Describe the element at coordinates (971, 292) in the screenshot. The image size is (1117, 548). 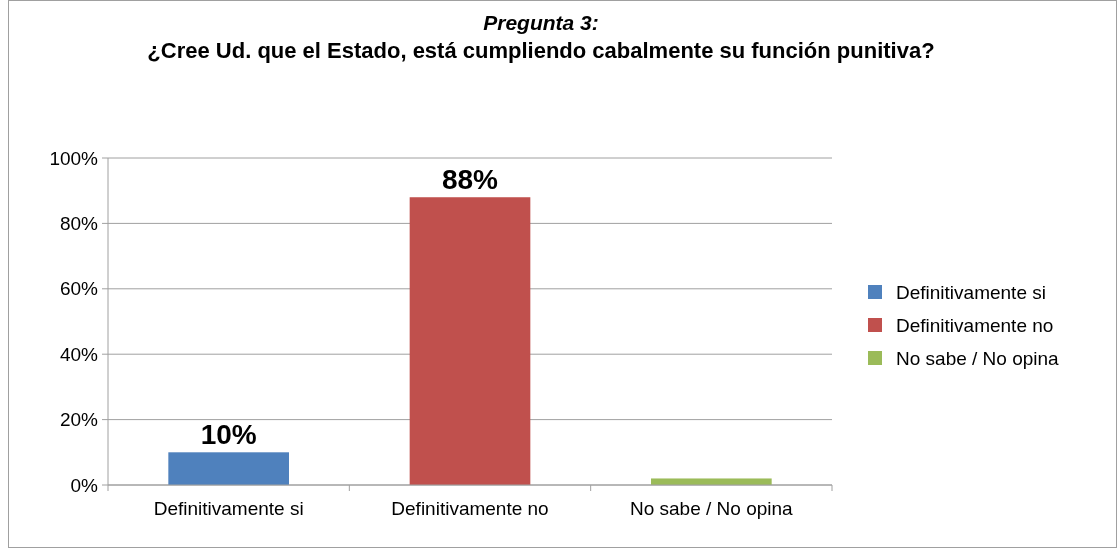
I see `legend-label: Definitivamente si` at that location.